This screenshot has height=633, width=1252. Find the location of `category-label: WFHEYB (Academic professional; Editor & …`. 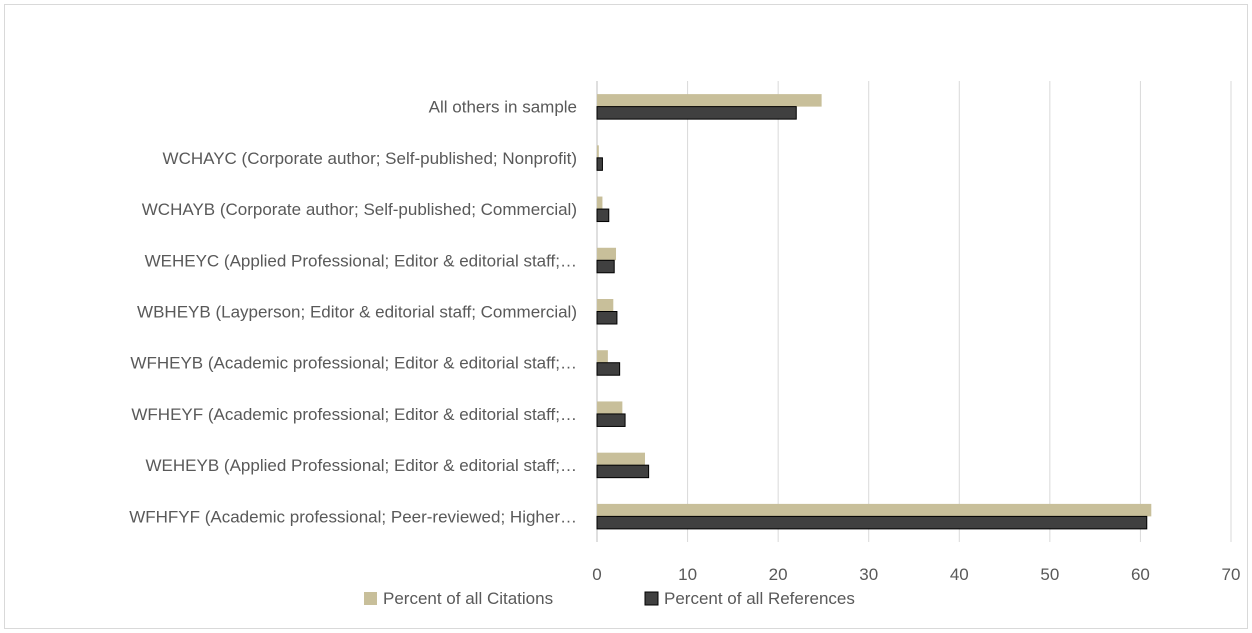

category-label: WFHEYB (Academic professional; Editor & … is located at coordinates (353, 363).